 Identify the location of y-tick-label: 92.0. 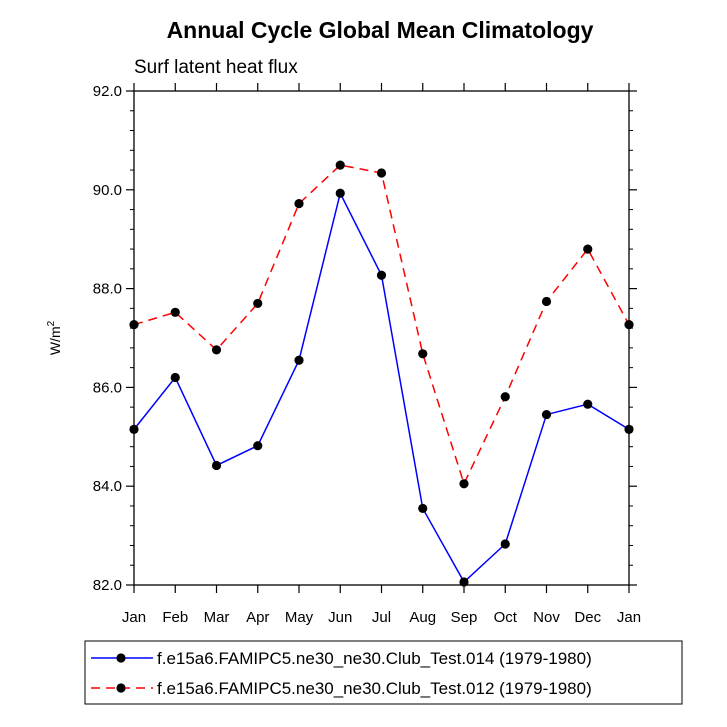
(107, 91).